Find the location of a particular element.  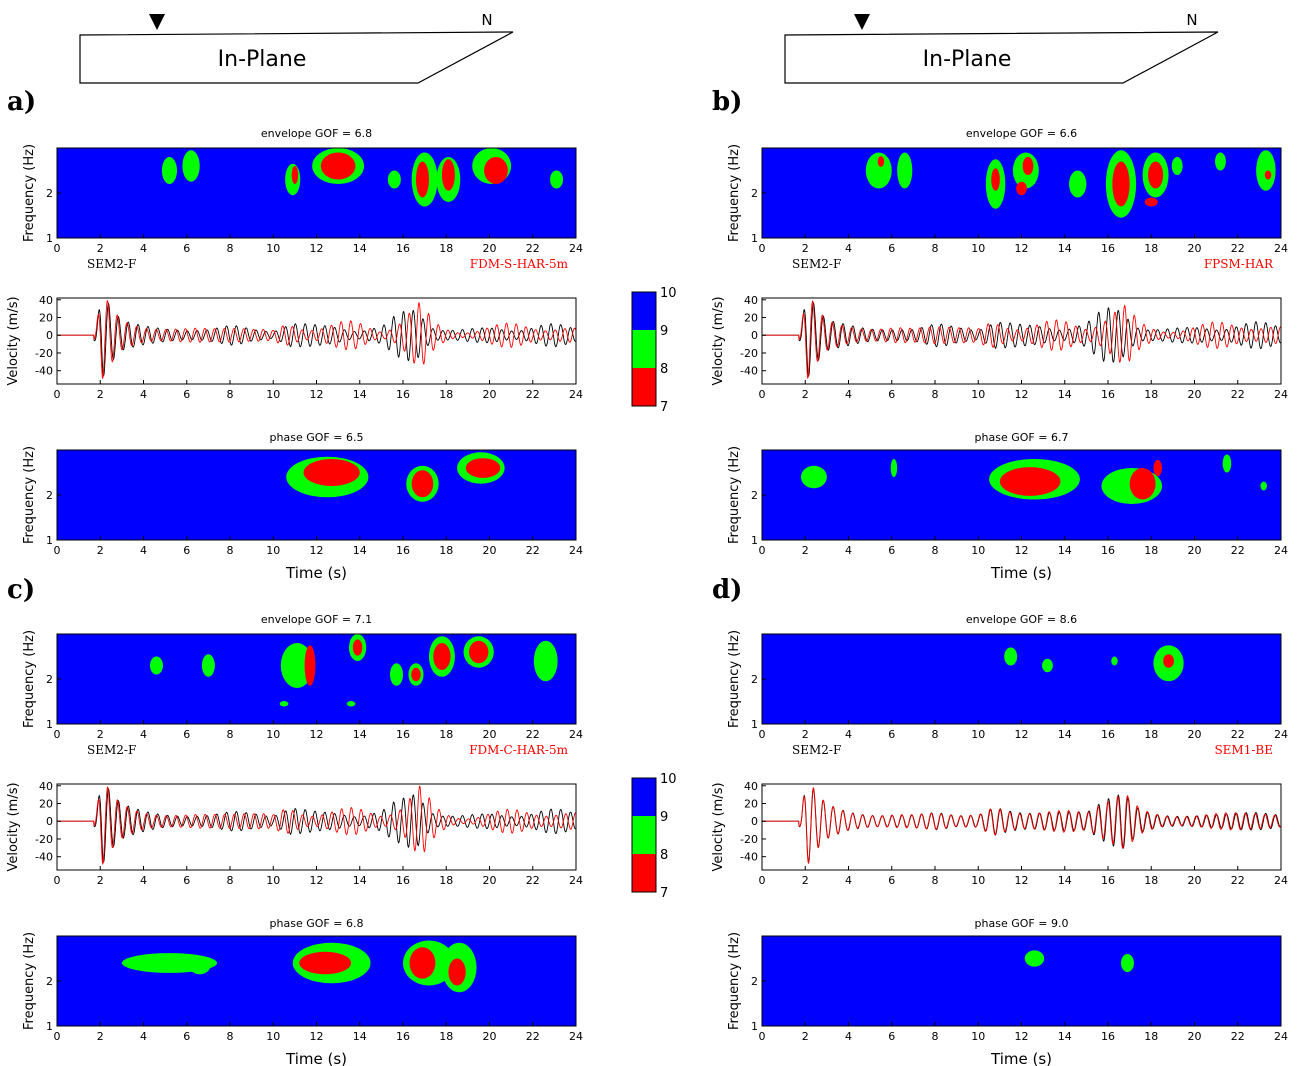

panel-letter: a) is located at coordinates (21, 102).